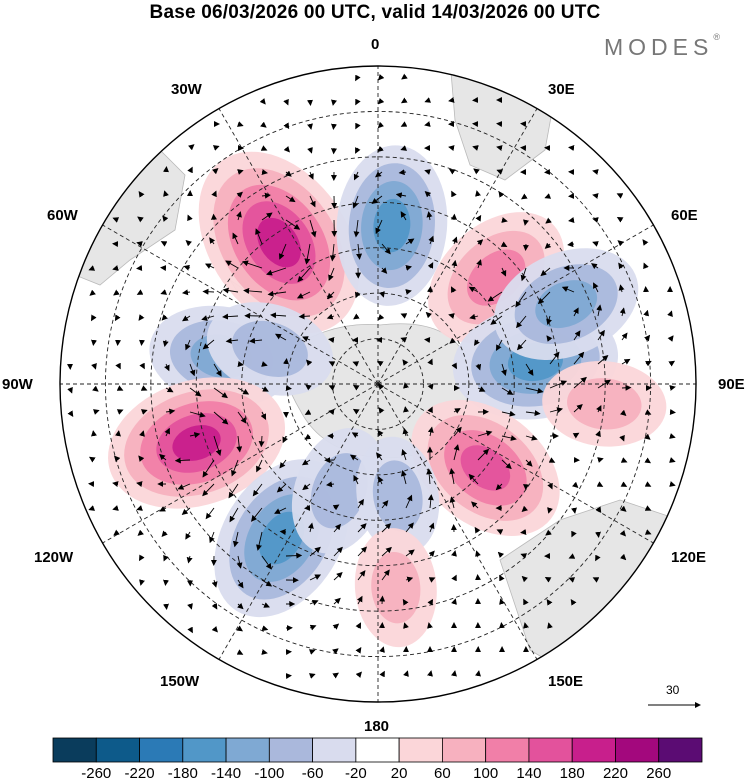  I want to click on lon-label-30e: 30E, so click(561, 89).